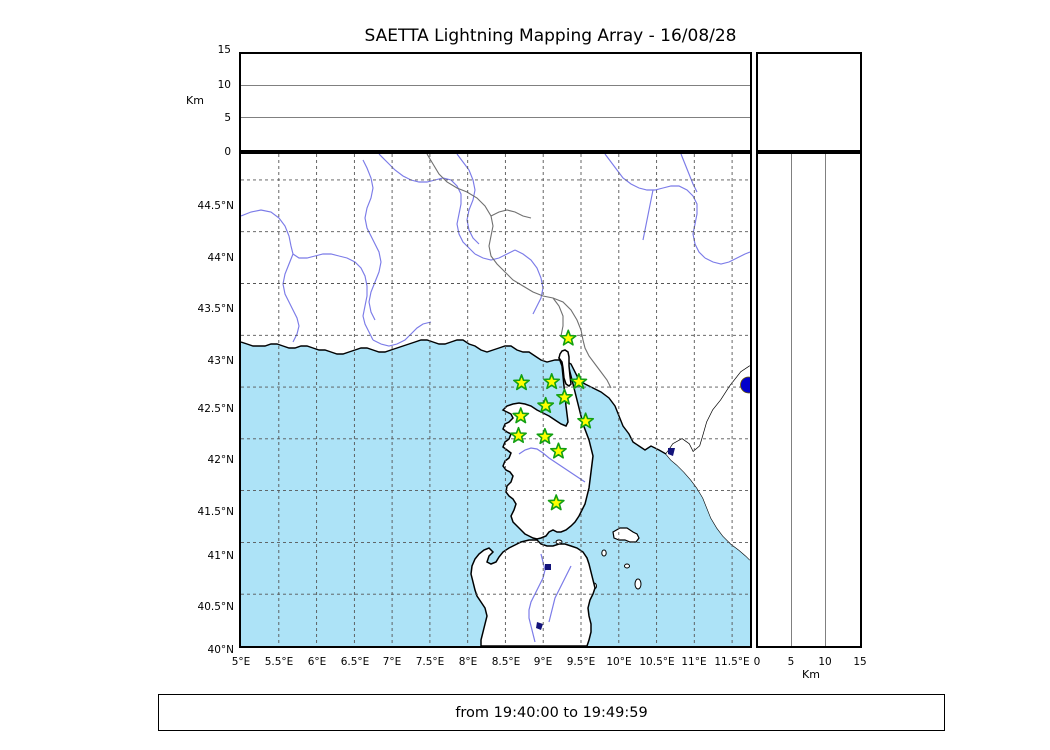 The image size is (1050, 750). Describe the element at coordinates (468, 662) in the screenshot. I see `tick-lon-8: 8°E` at that location.